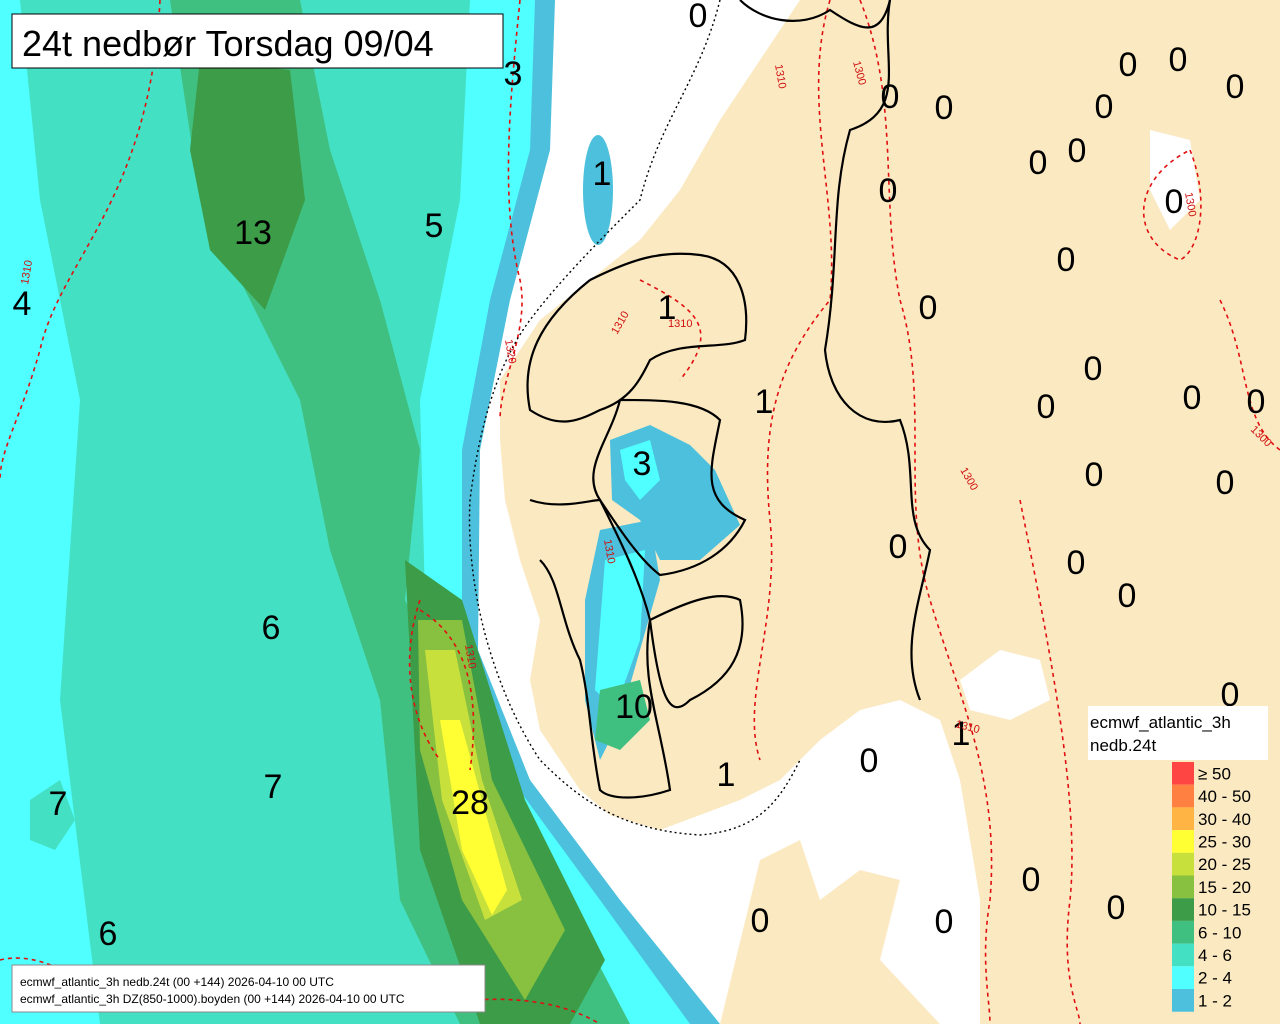 This screenshot has width=1280, height=1024. Describe the element at coordinates (1224, 819) in the screenshot. I see `legend-label: 30 - 40` at that location.